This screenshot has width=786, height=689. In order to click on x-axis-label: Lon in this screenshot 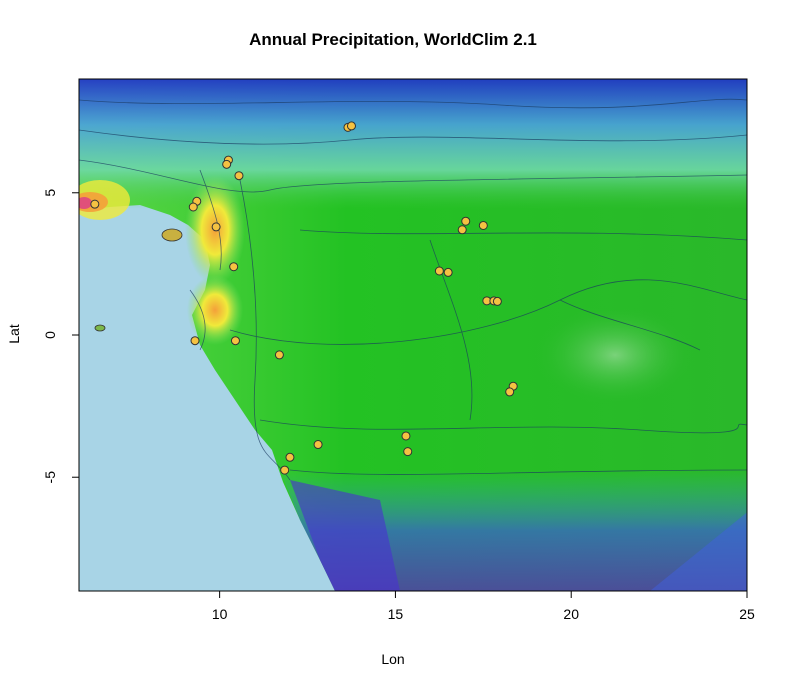, I will do `click(393, 659)`.